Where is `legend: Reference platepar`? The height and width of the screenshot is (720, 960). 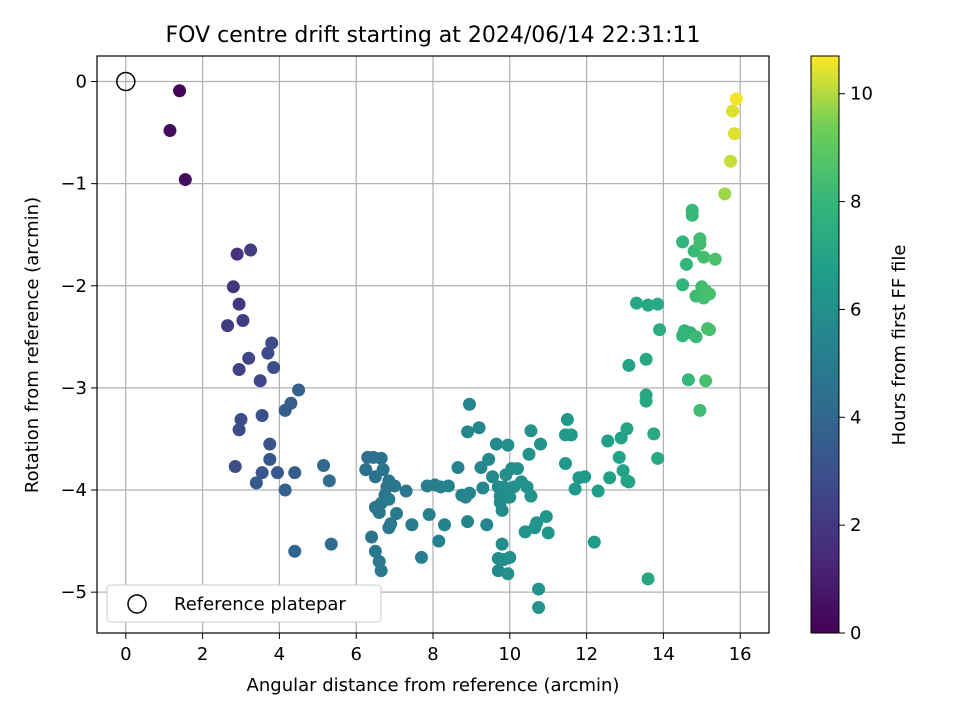
legend: Reference platepar is located at coordinates (244, 603).